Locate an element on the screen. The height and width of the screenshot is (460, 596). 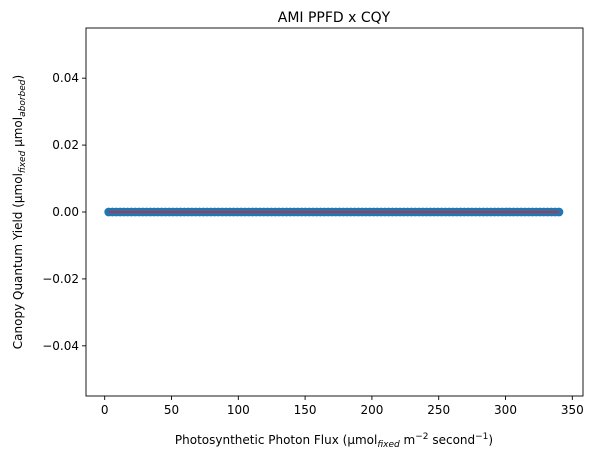
x-tick-label: 50 is located at coordinates (171, 410).